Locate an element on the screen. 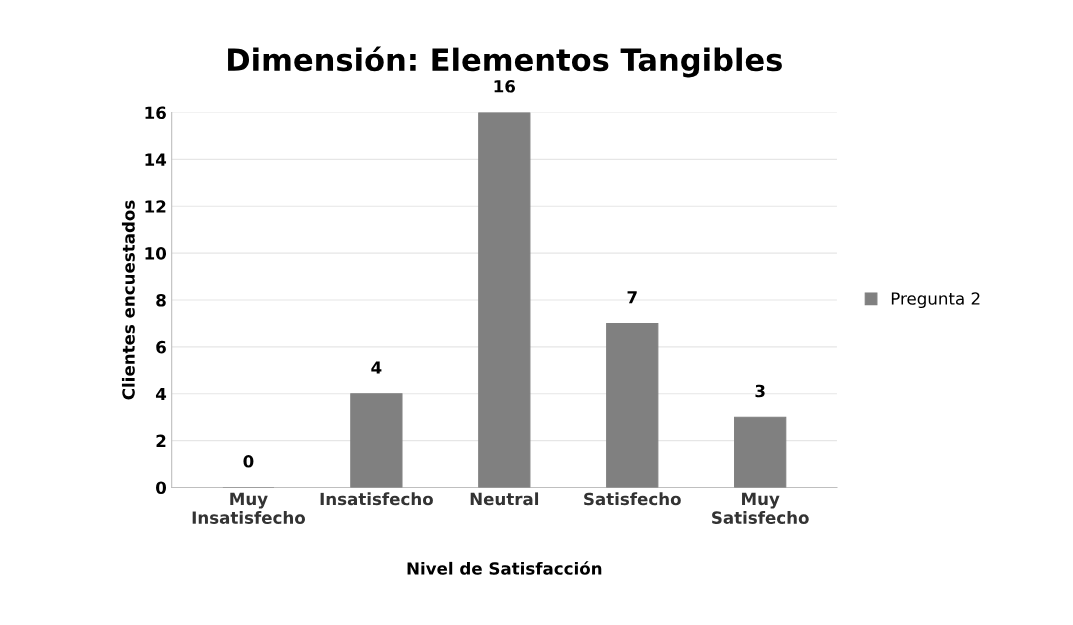  y-tick-label: 16 is located at coordinates (155, 113).